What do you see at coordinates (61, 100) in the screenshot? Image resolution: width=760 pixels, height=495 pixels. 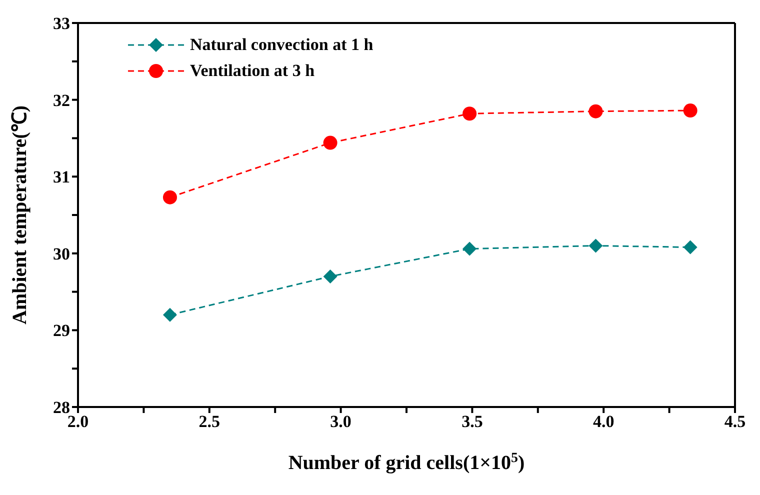 I see `y-tick-label: 32` at bounding box center [61, 100].